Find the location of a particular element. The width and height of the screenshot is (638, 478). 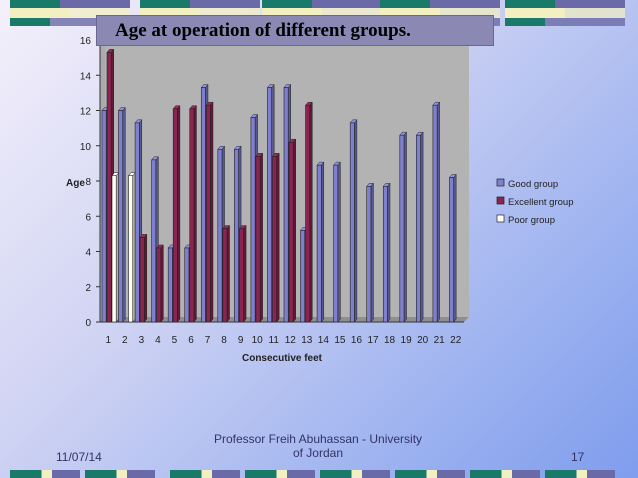

y-tick-label: 0 is located at coordinates (88, 323).